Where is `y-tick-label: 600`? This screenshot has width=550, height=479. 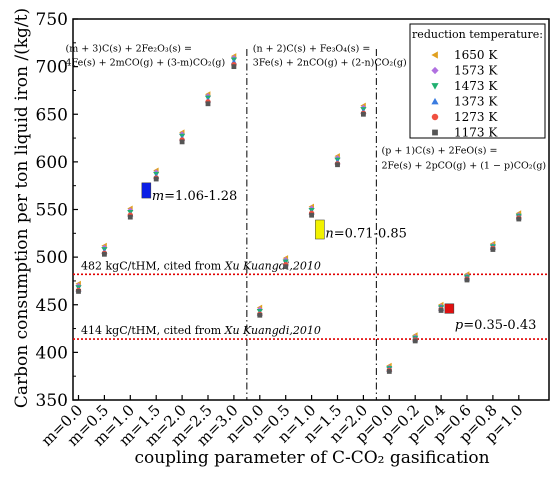 y-tick-label: 600 is located at coordinates (52, 163).